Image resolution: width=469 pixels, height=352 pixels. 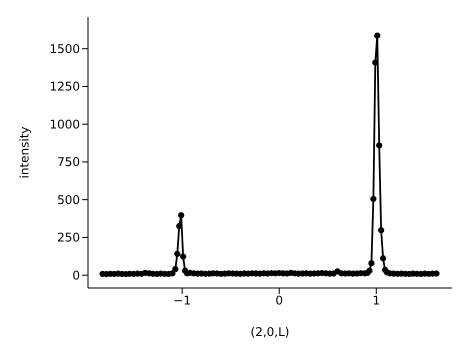 What do you see at coordinates (182, 301) in the screenshot?
I see `x-tick-label: −1` at bounding box center [182, 301].